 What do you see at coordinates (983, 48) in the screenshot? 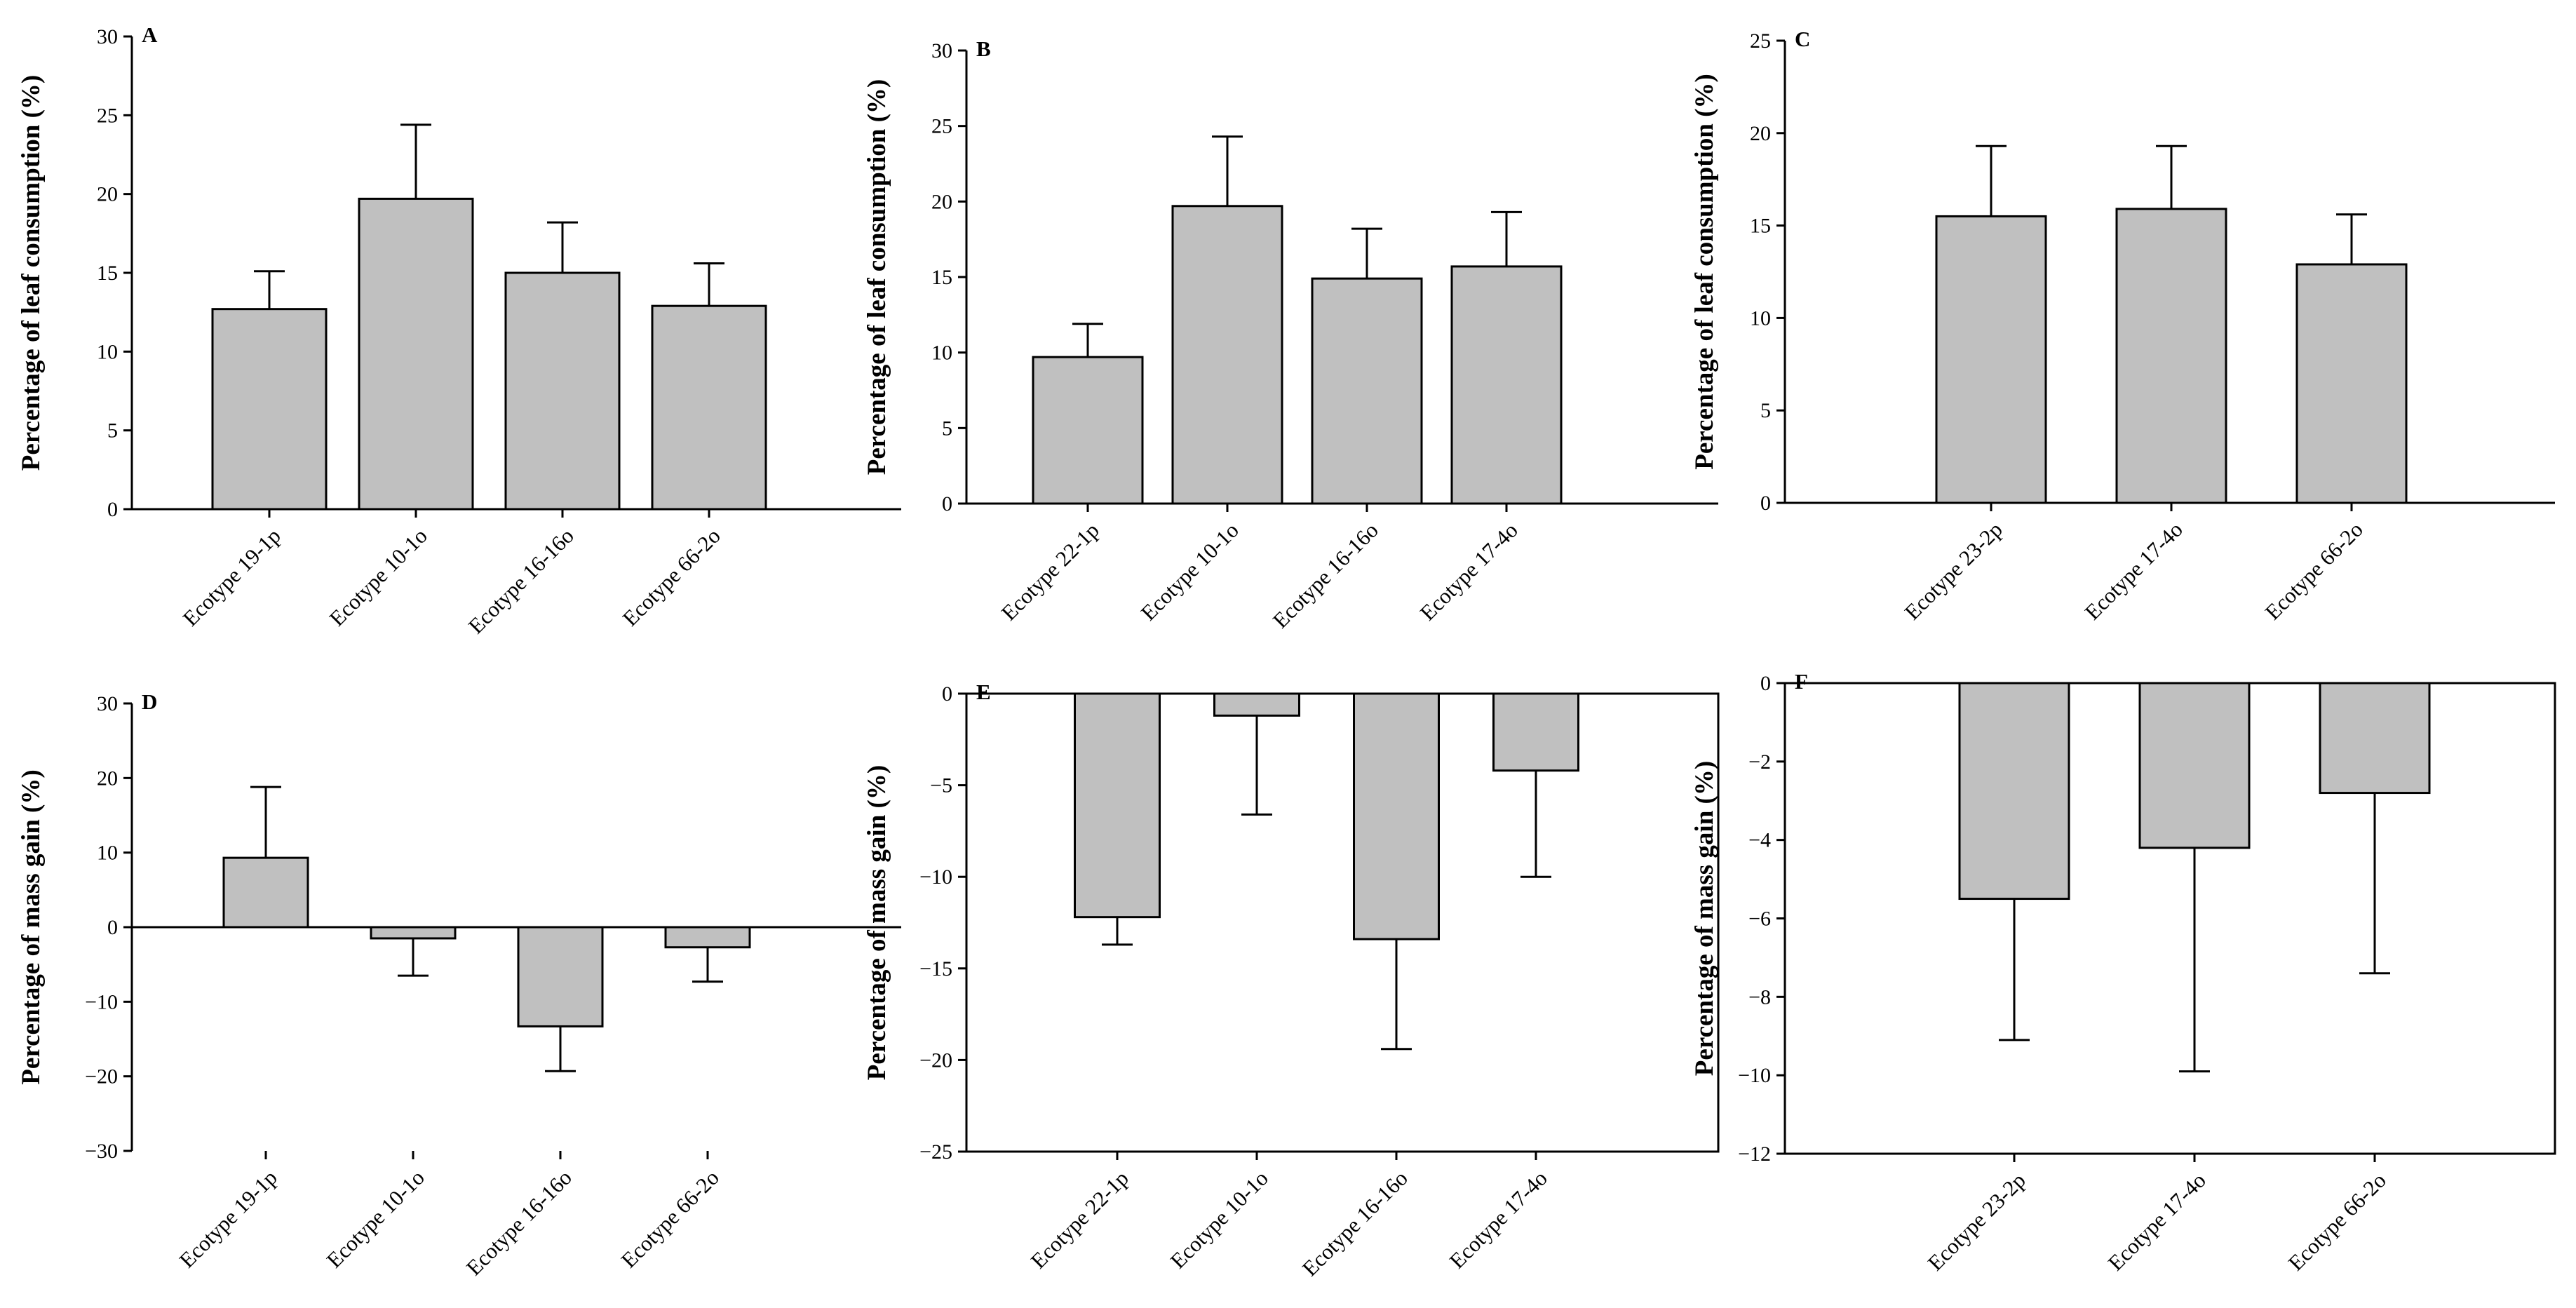
I see `panel-letter: B` at bounding box center [983, 48].